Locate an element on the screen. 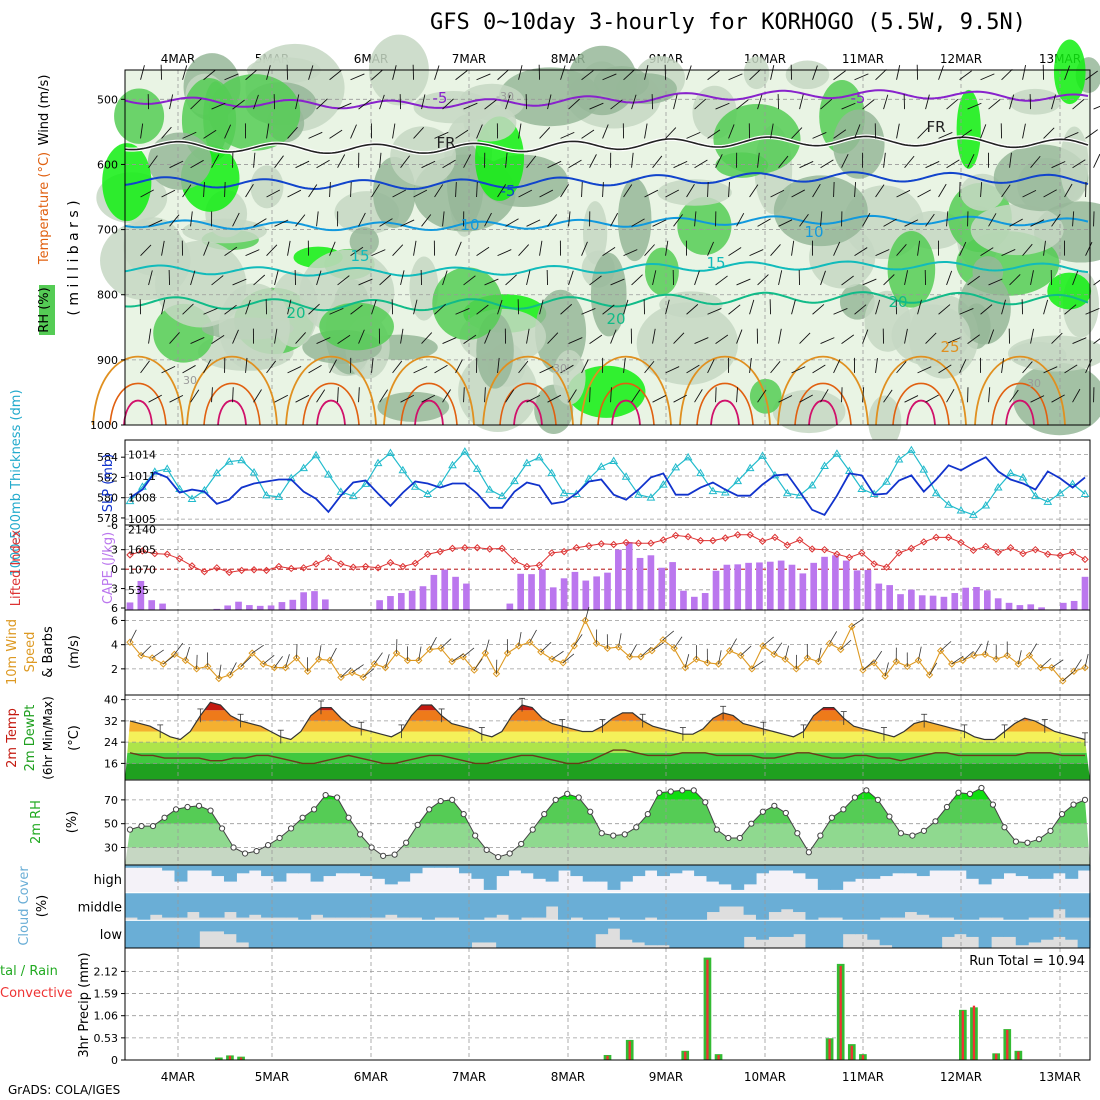  y-tick-label-right: 1011 is located at coordinates (142, 476).